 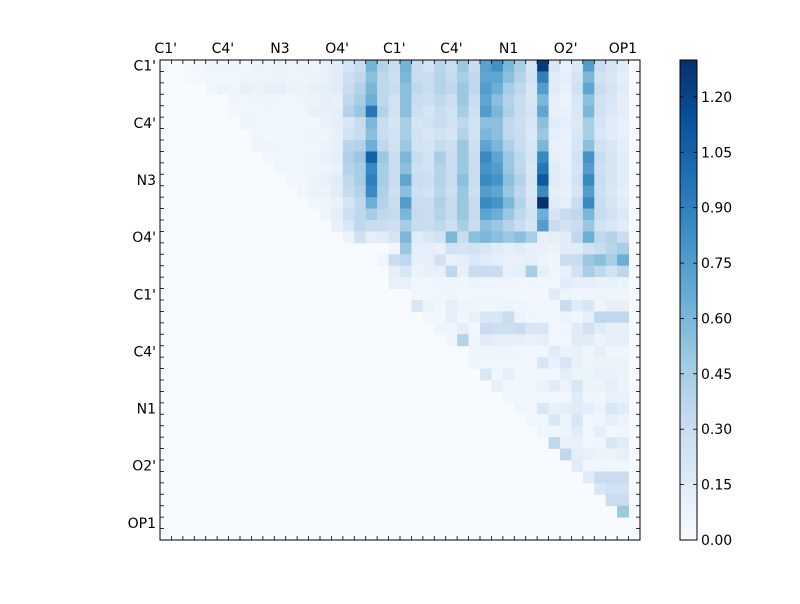 I want to click on y-tick-label: C4', so click(x=144, y=352).